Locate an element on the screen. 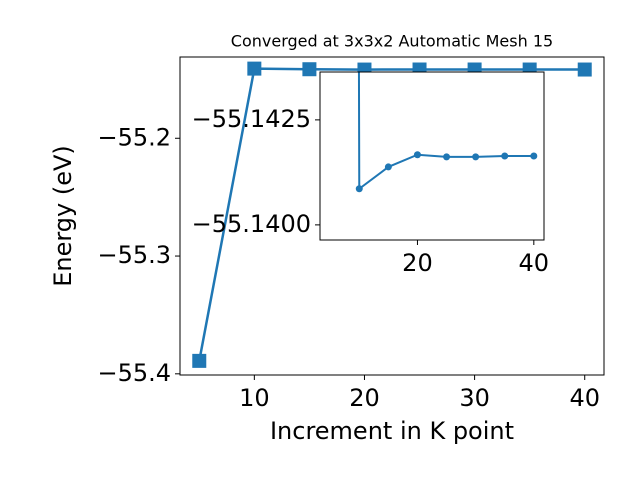 Image resolution: width=640 pixels, height=480 pixels. x-tick-label: 30 is located at coordinates (474, 398).